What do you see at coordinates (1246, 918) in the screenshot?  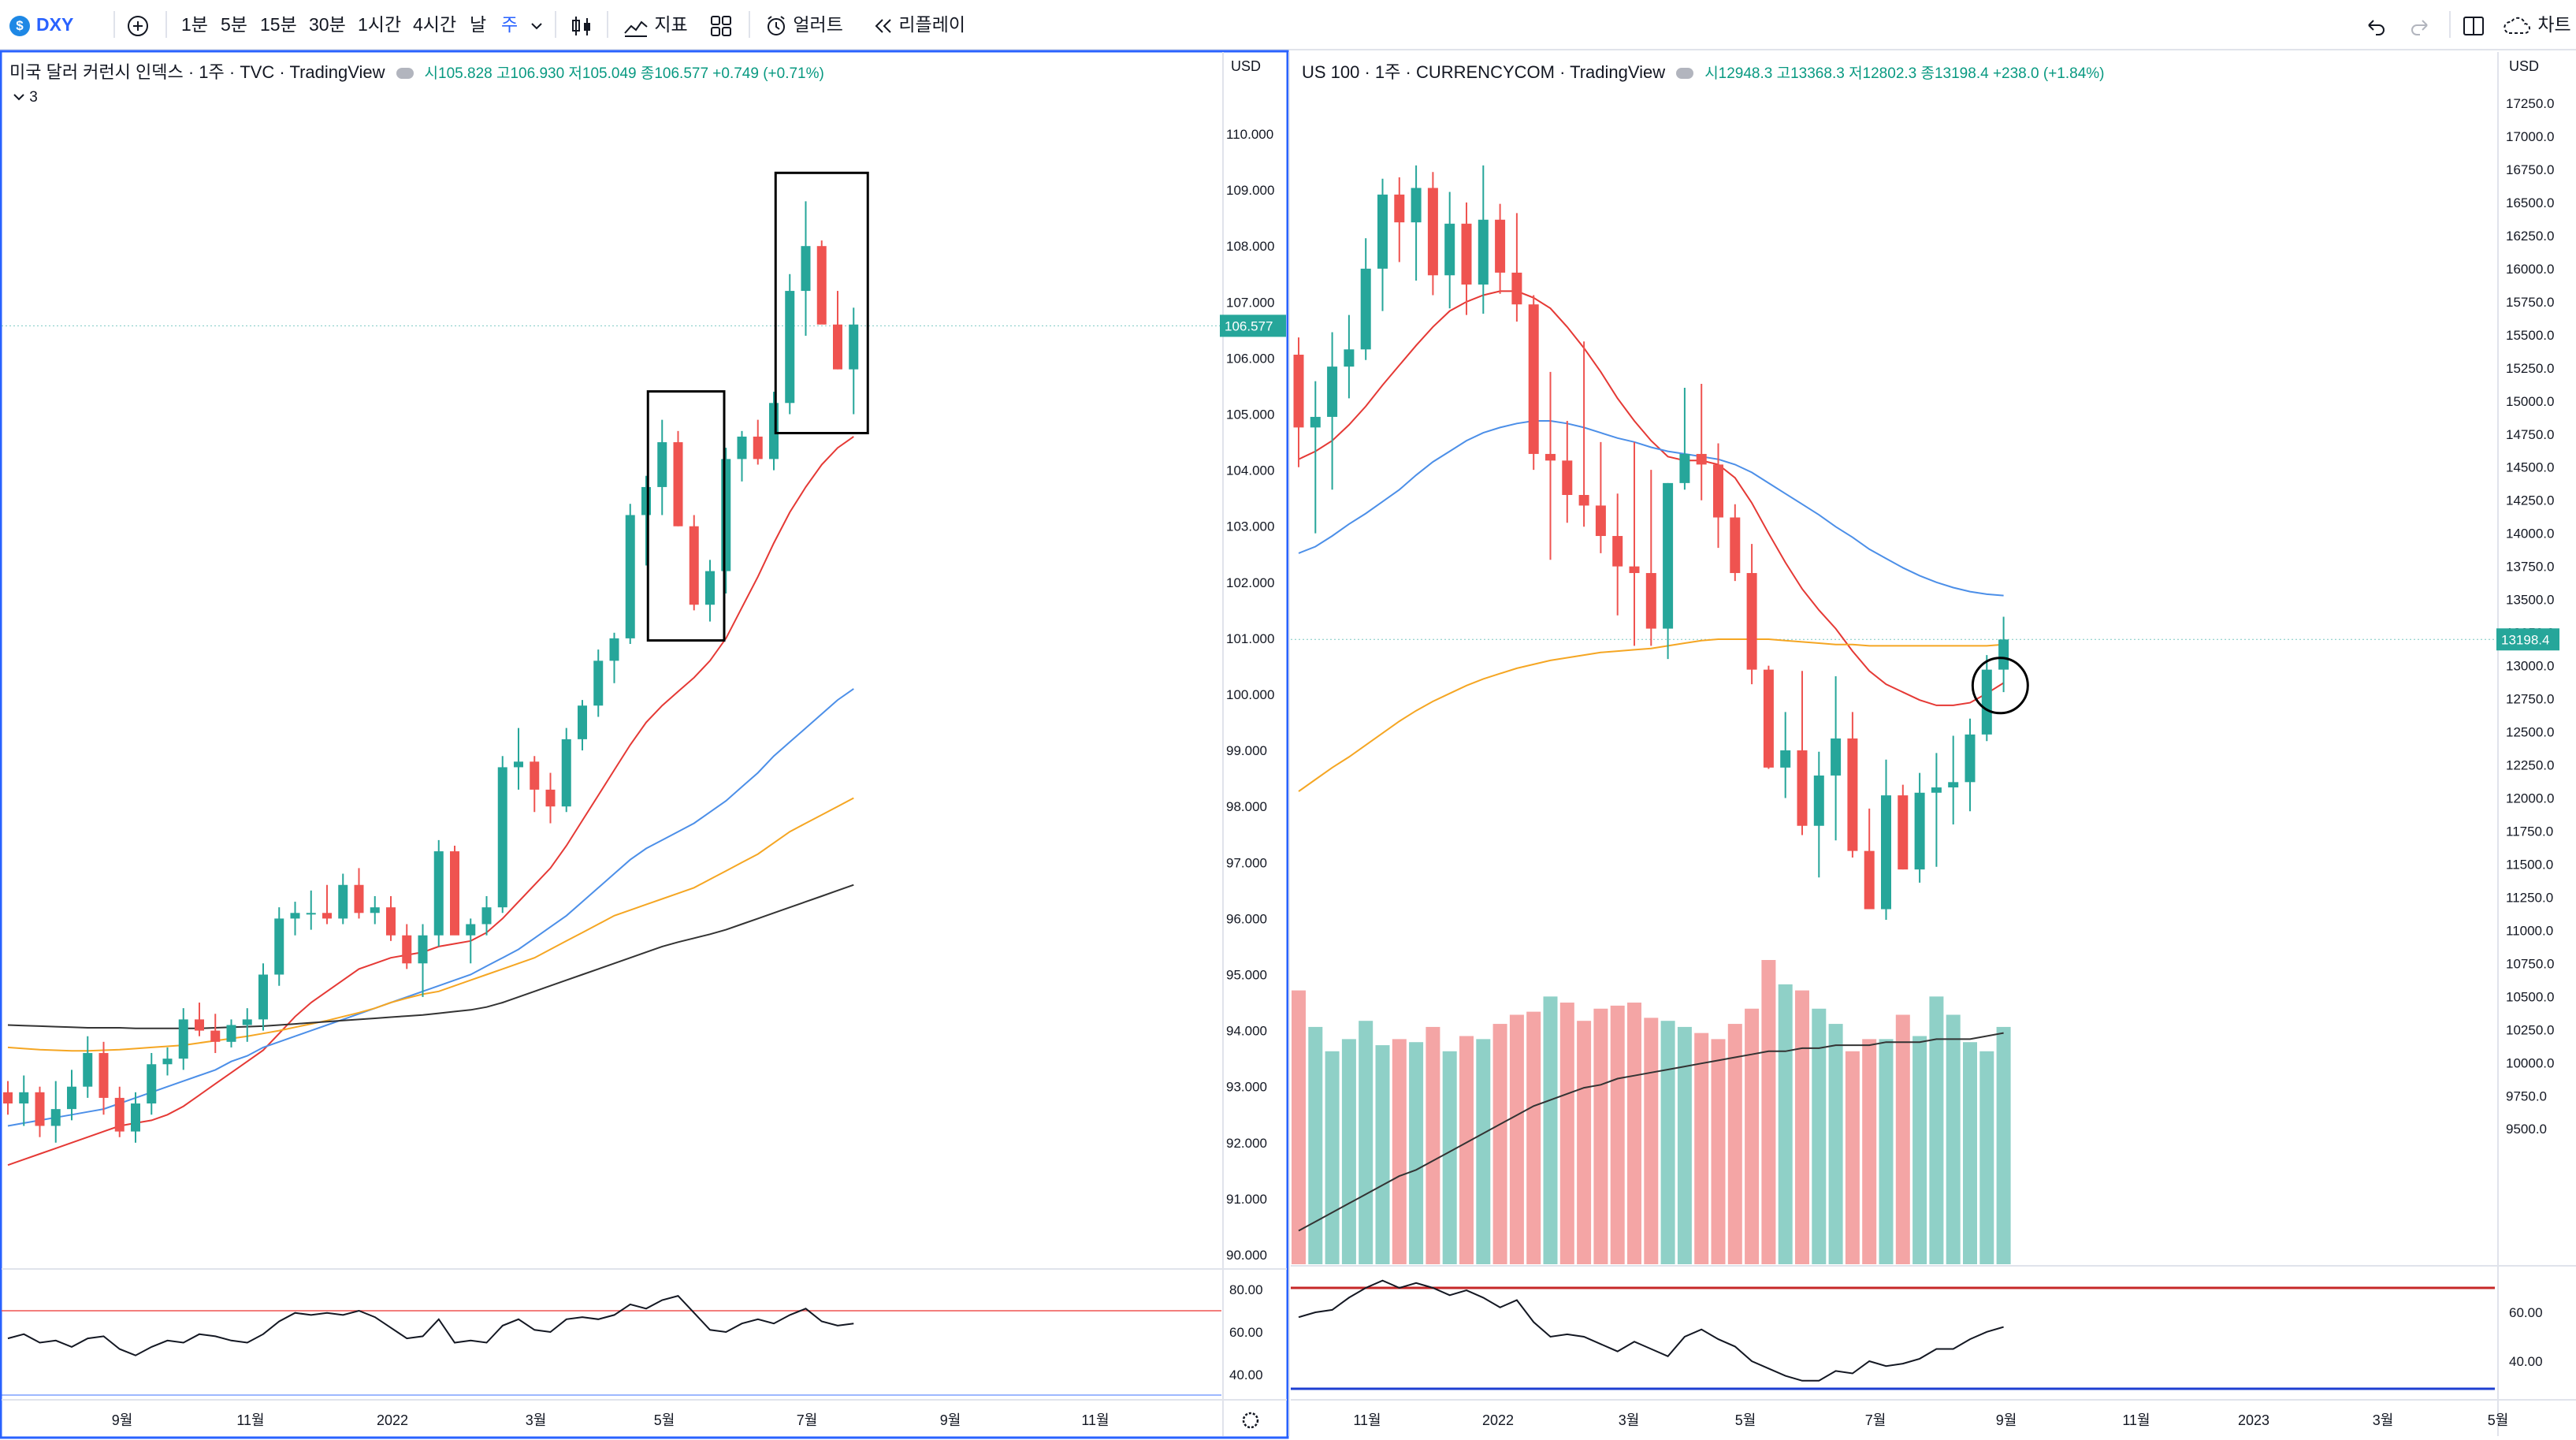 I see `left-y-tick: 96.000` at bounding box center [1246, 918].